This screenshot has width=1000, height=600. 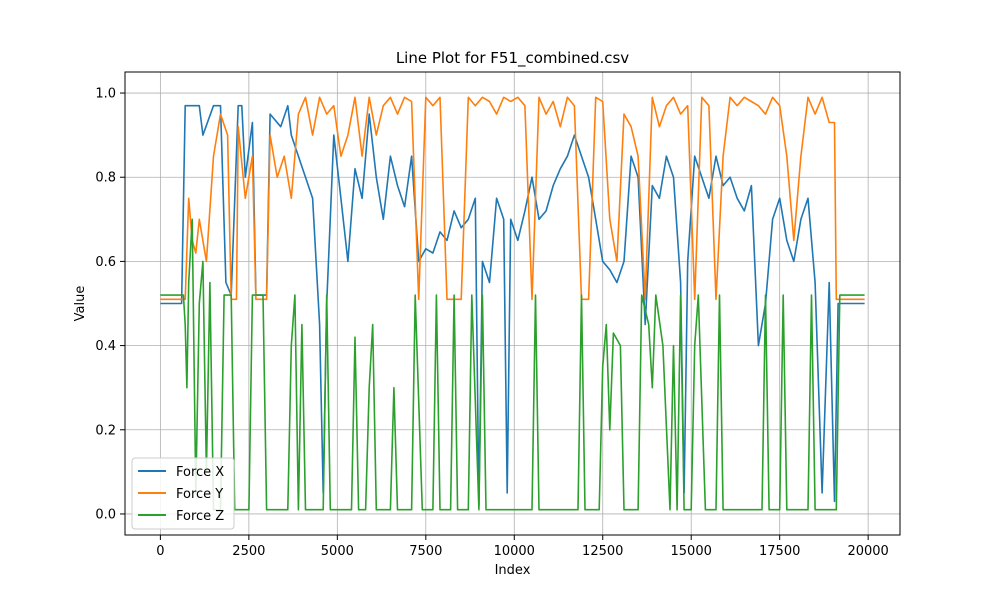 What do you see at coordinates (105, 430) in the screenshot?
I see `y-tick-label: 0.2` at bounding box center [105, 430].